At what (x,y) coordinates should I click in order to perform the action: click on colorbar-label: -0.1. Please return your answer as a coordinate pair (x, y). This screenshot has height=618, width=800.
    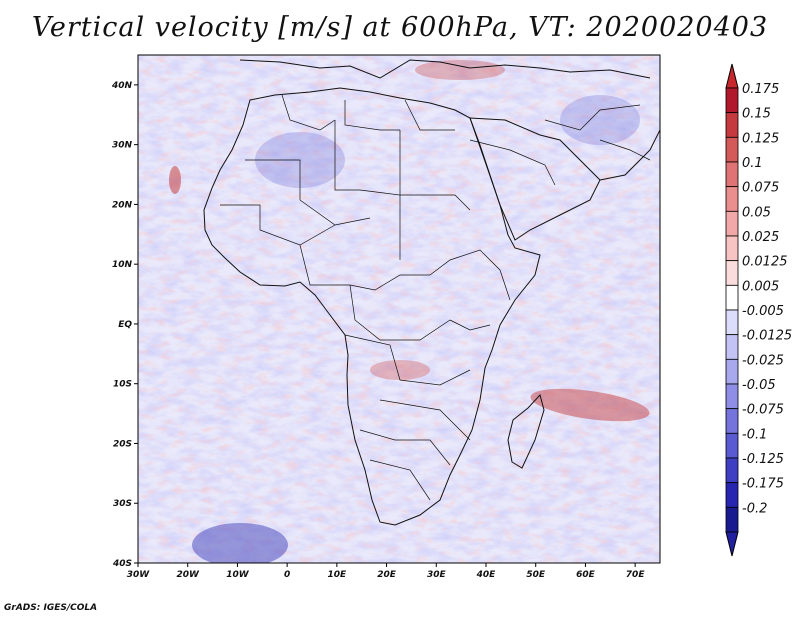
    Looking at the image, I should click on (754, 434).